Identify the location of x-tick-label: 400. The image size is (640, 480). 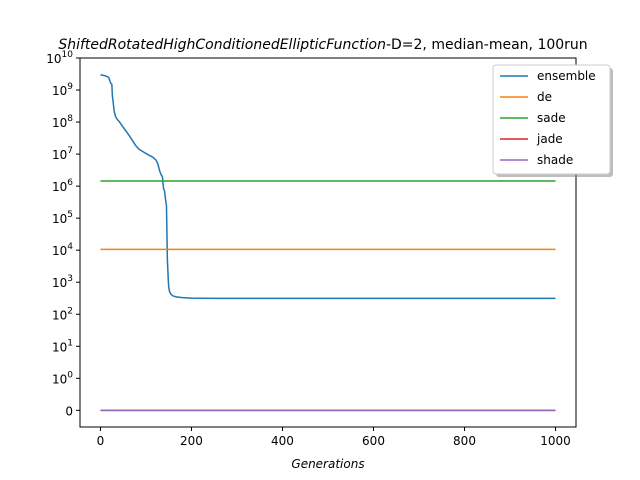
(282, 441).